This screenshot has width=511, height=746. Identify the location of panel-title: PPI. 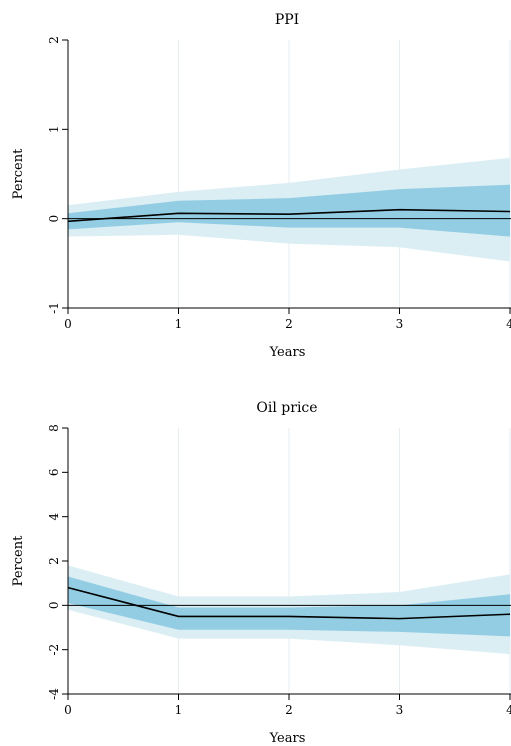
(287, 20).